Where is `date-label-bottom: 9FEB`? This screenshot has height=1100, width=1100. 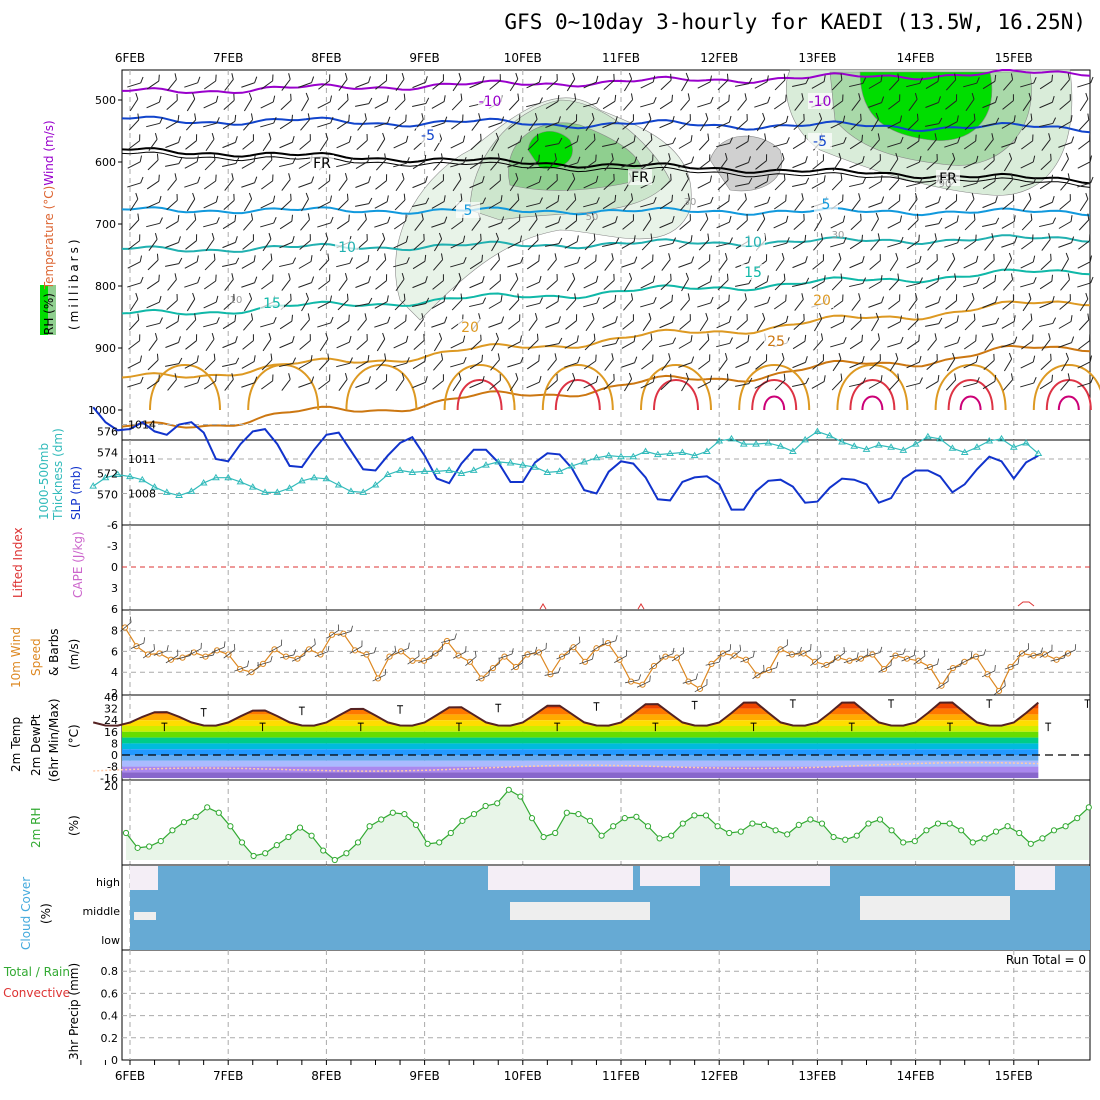 date-label-bottom: 9FEB is located at coordinates (424, 1076).